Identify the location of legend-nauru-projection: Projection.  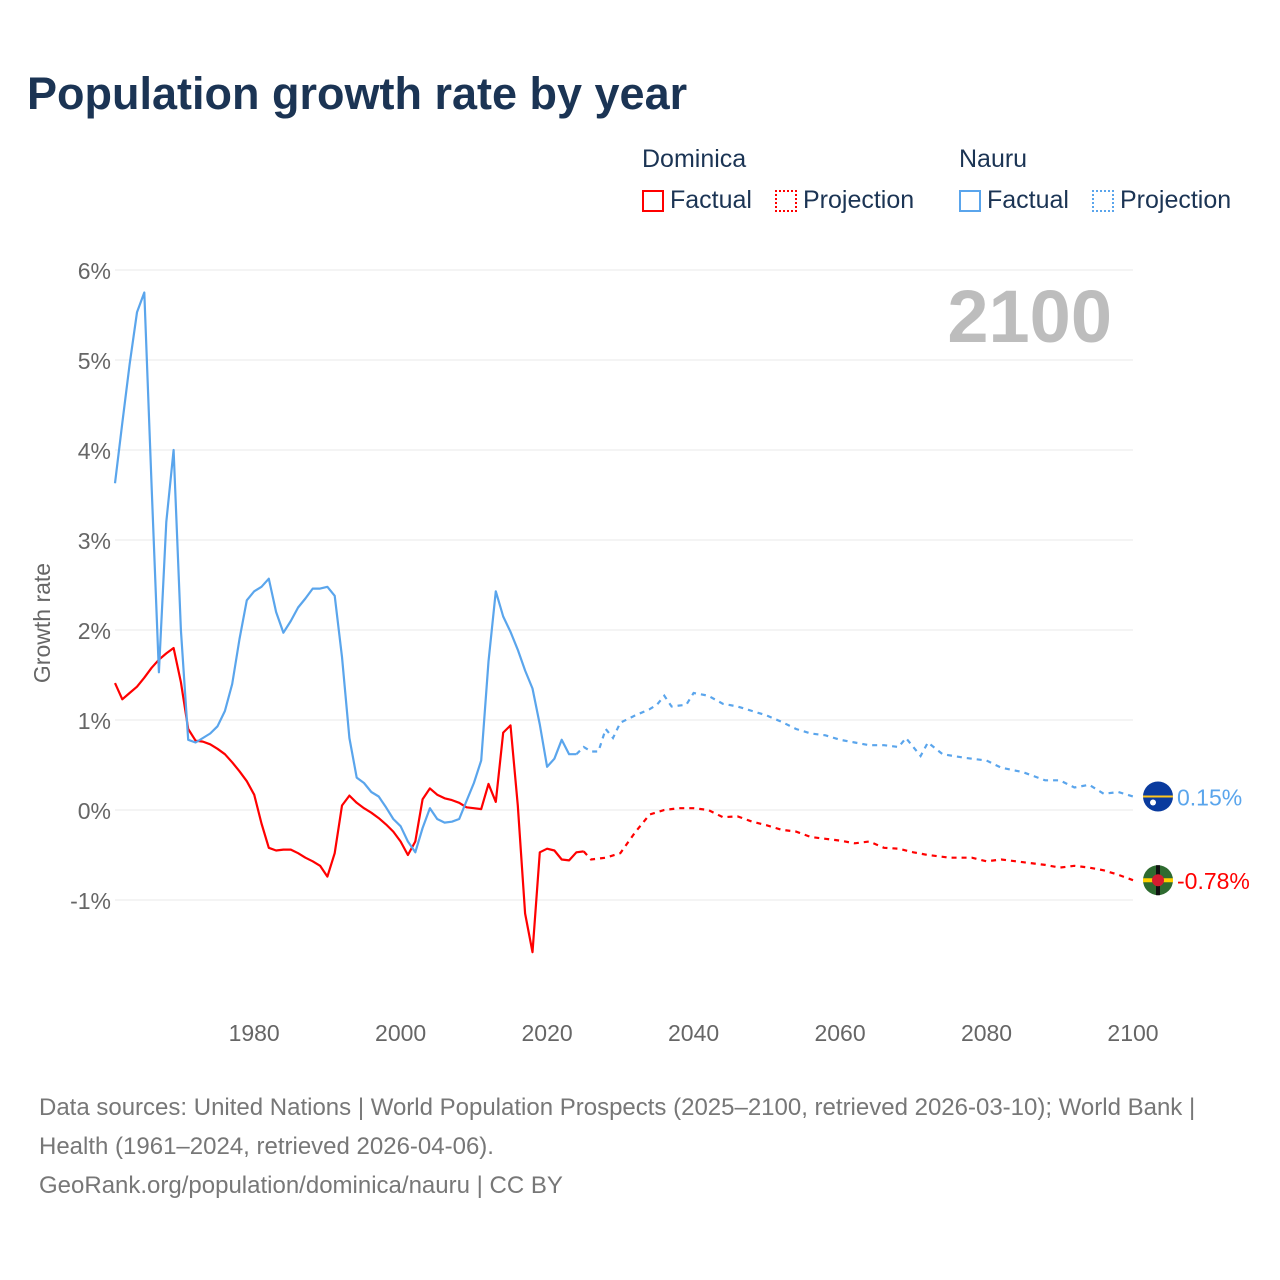
(1161, 200).